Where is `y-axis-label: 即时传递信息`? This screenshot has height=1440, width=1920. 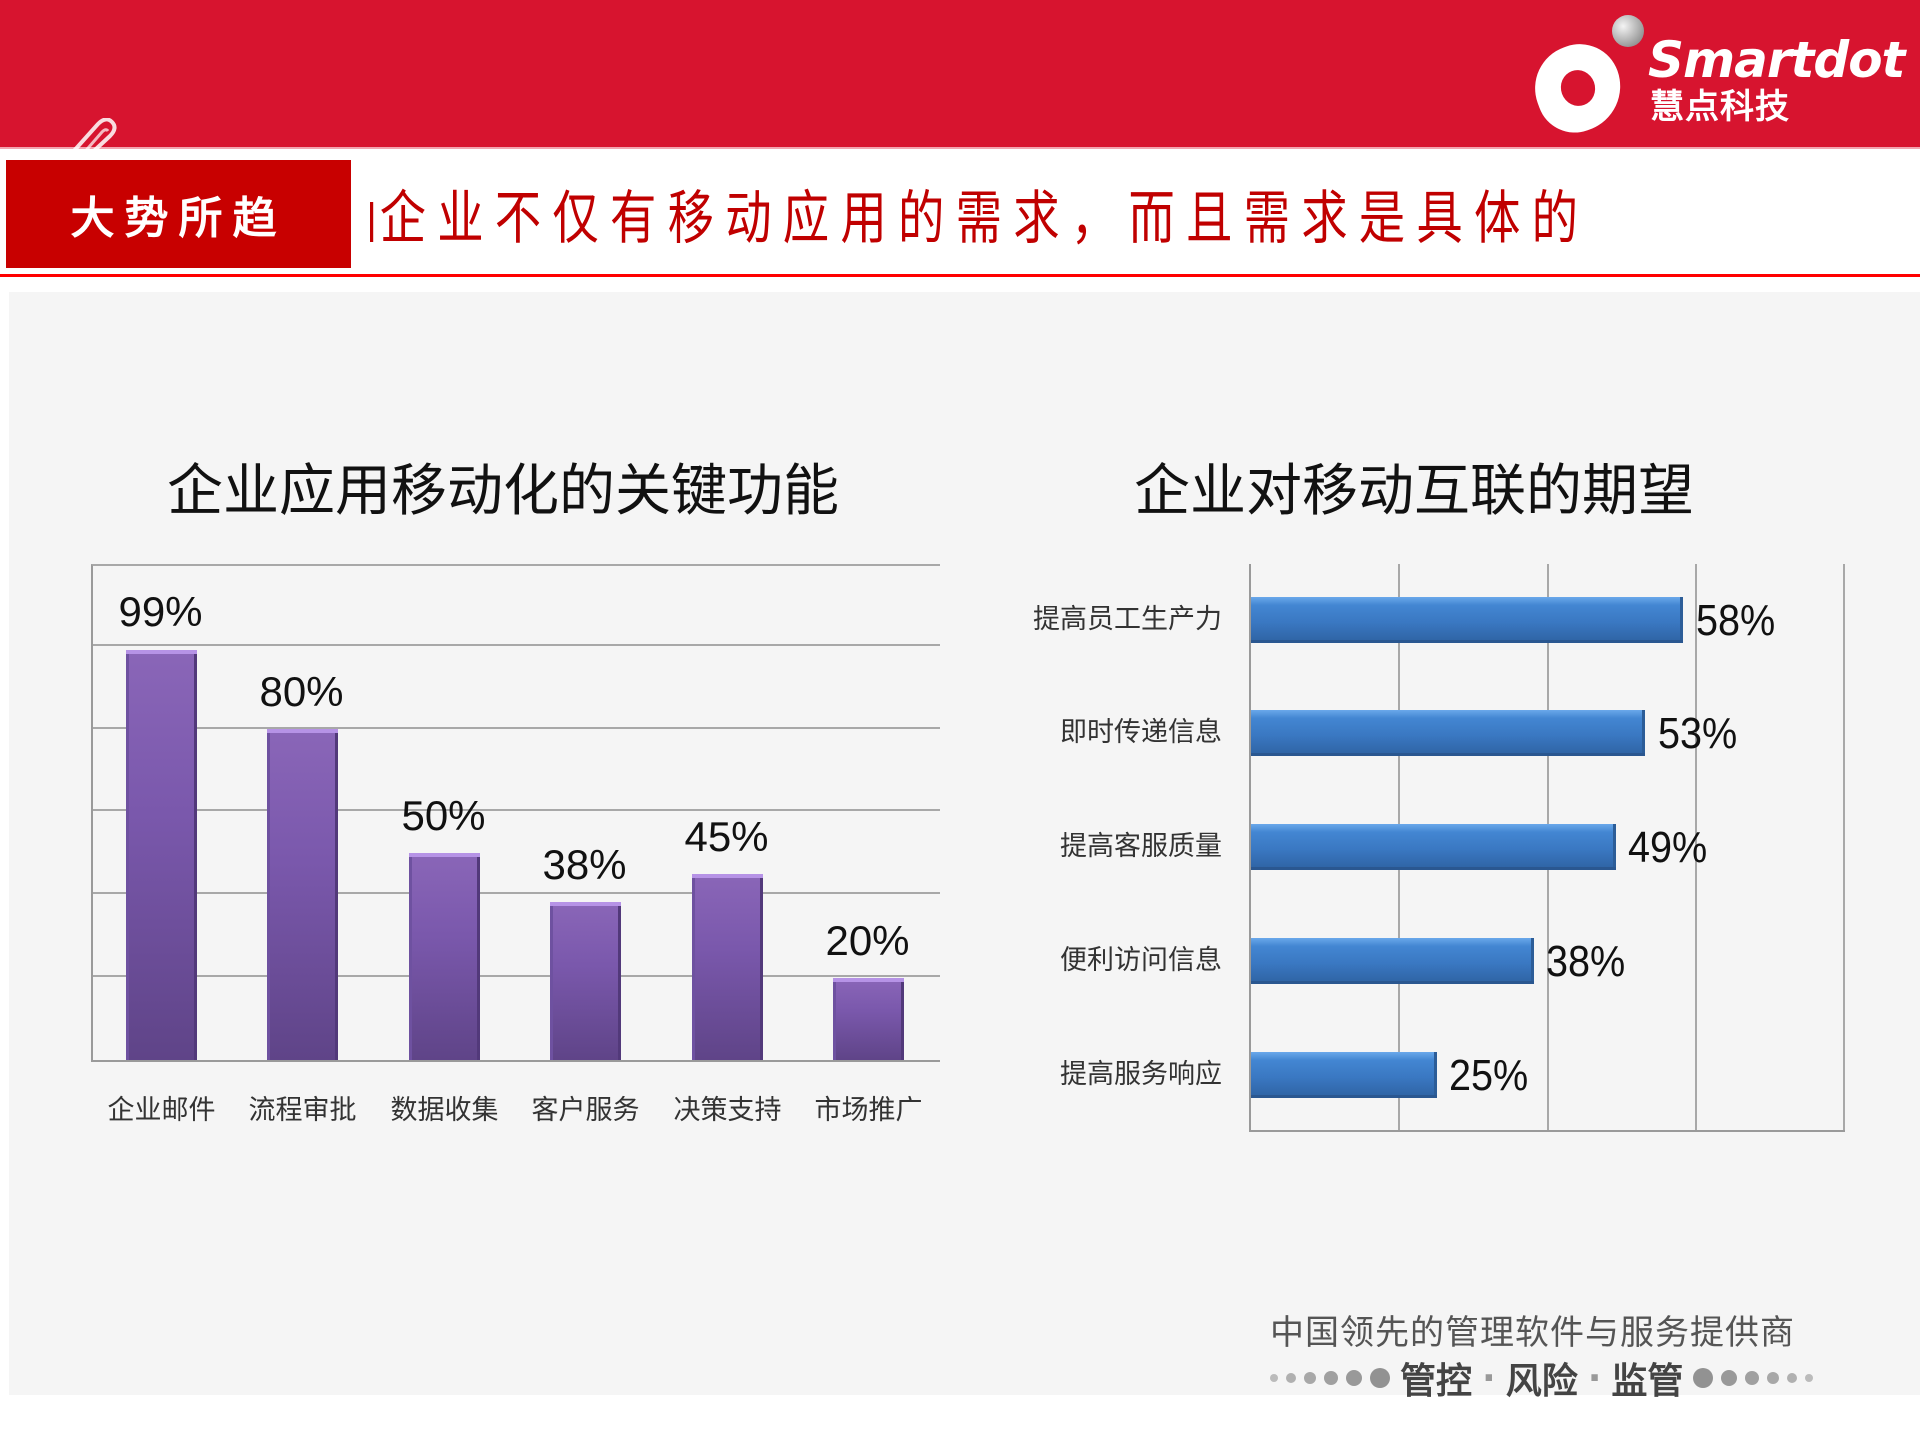 y-axis-label: 即时传递信息 is located at coordinates (1141, 732).